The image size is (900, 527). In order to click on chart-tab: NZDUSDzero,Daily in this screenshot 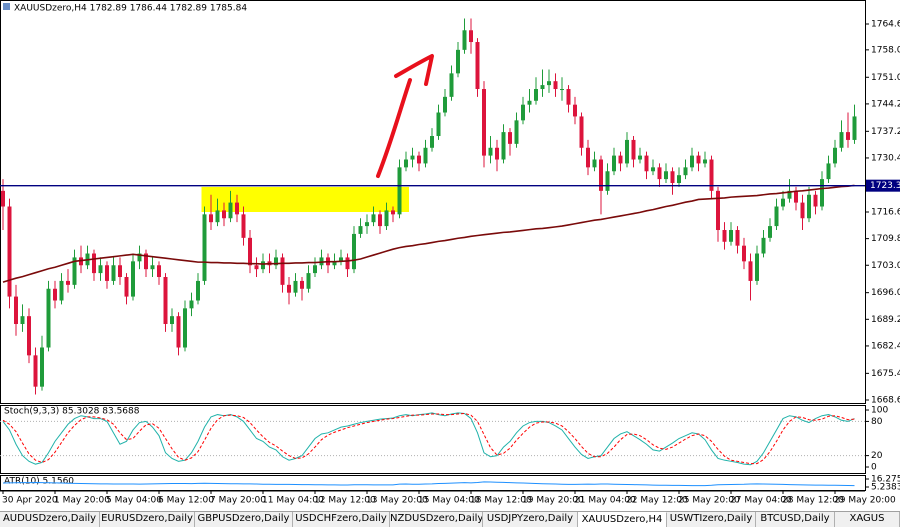, I will do `click(436, 519)`.